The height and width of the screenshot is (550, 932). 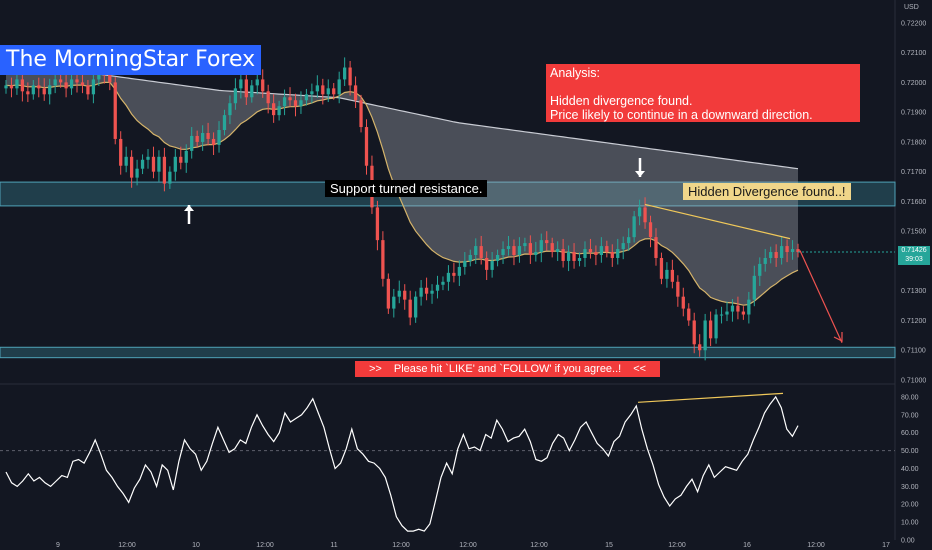 I want to click on rsi-tick-label: 70.00, so click(x=910, y=415).